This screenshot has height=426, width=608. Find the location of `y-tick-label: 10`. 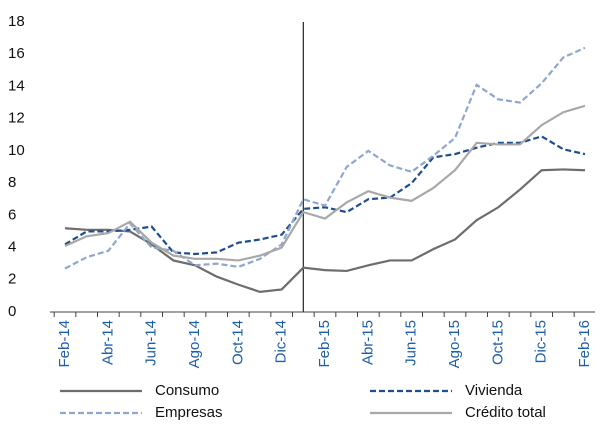

y-tick-label: 10 is located at coordinates (16, 150).